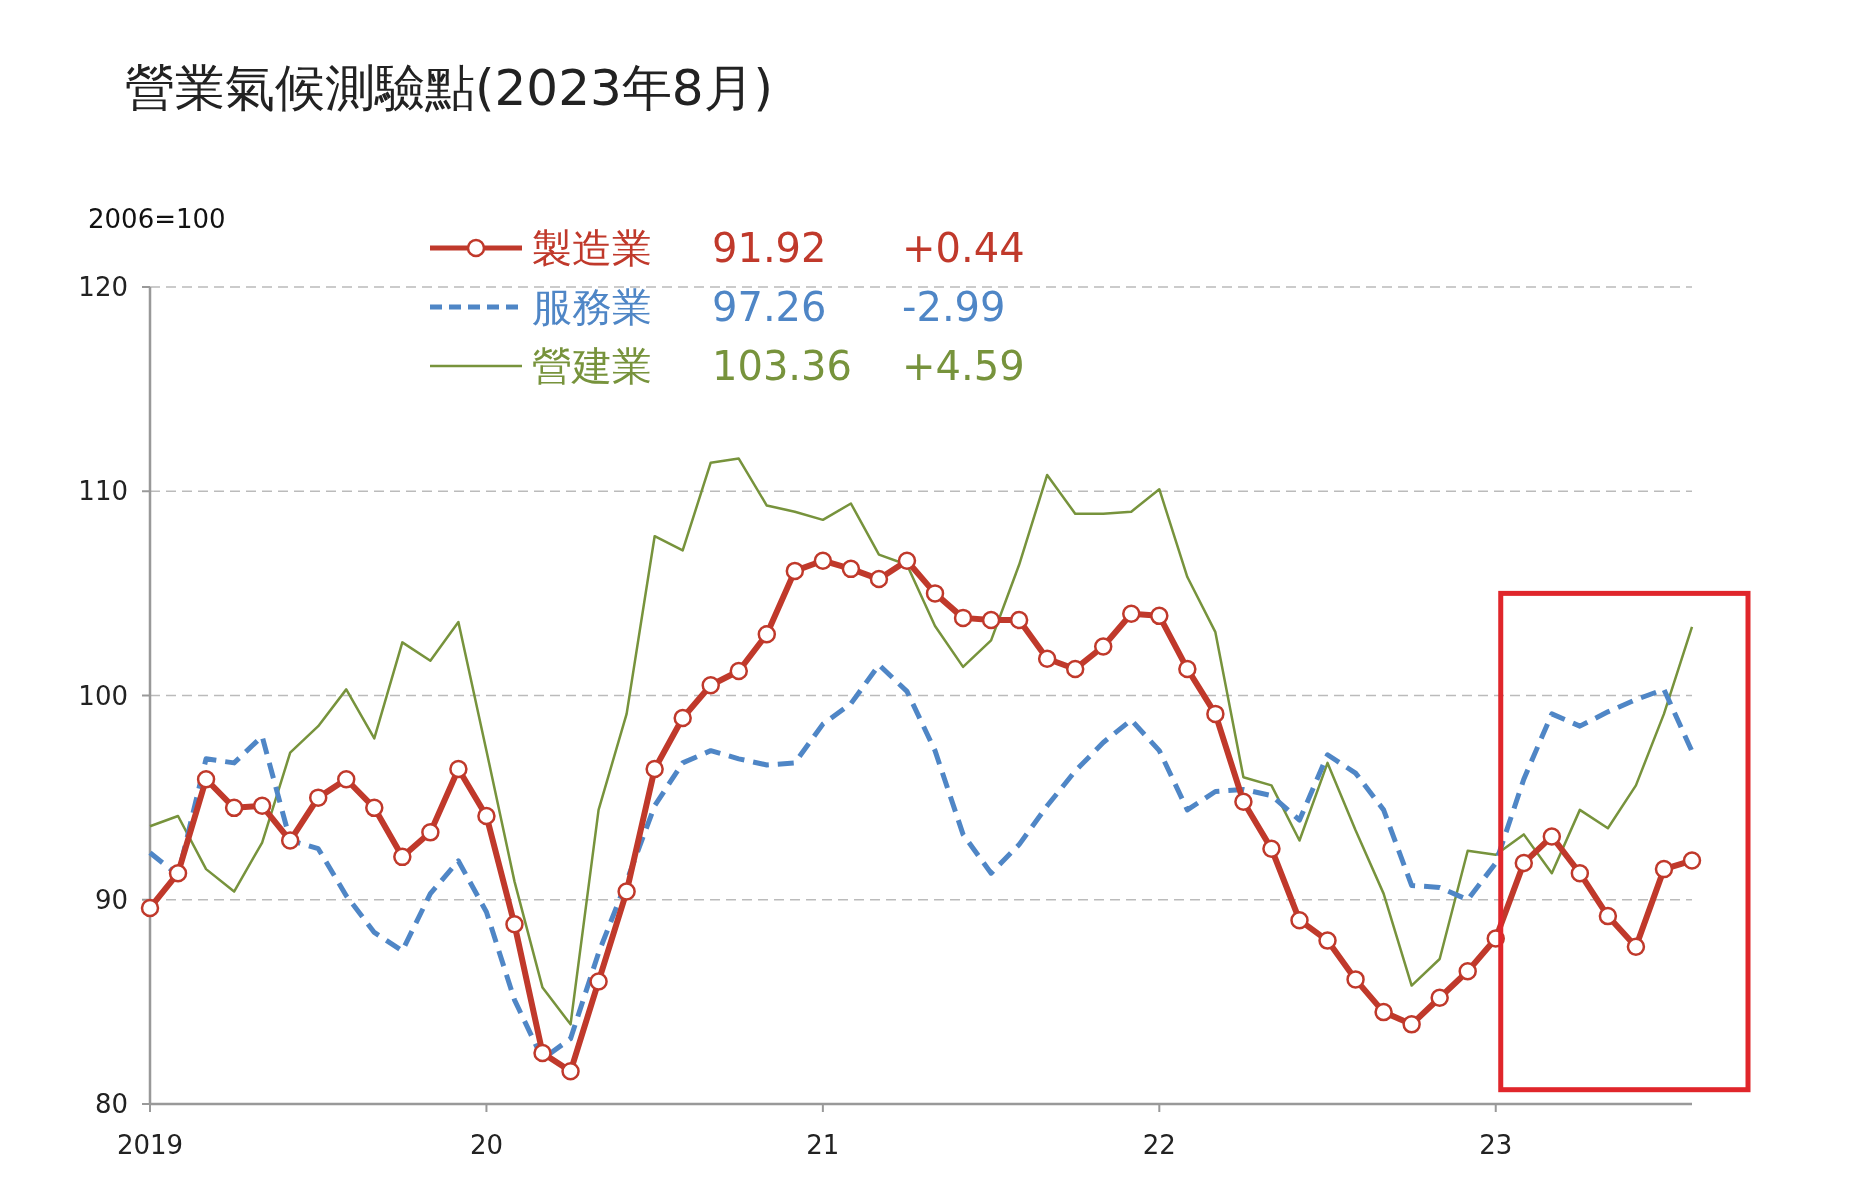 The image size is (1867, 1200). Describe the element at coordinates (963, 248) in the screenshot. I see `text: +0.44` at that location.